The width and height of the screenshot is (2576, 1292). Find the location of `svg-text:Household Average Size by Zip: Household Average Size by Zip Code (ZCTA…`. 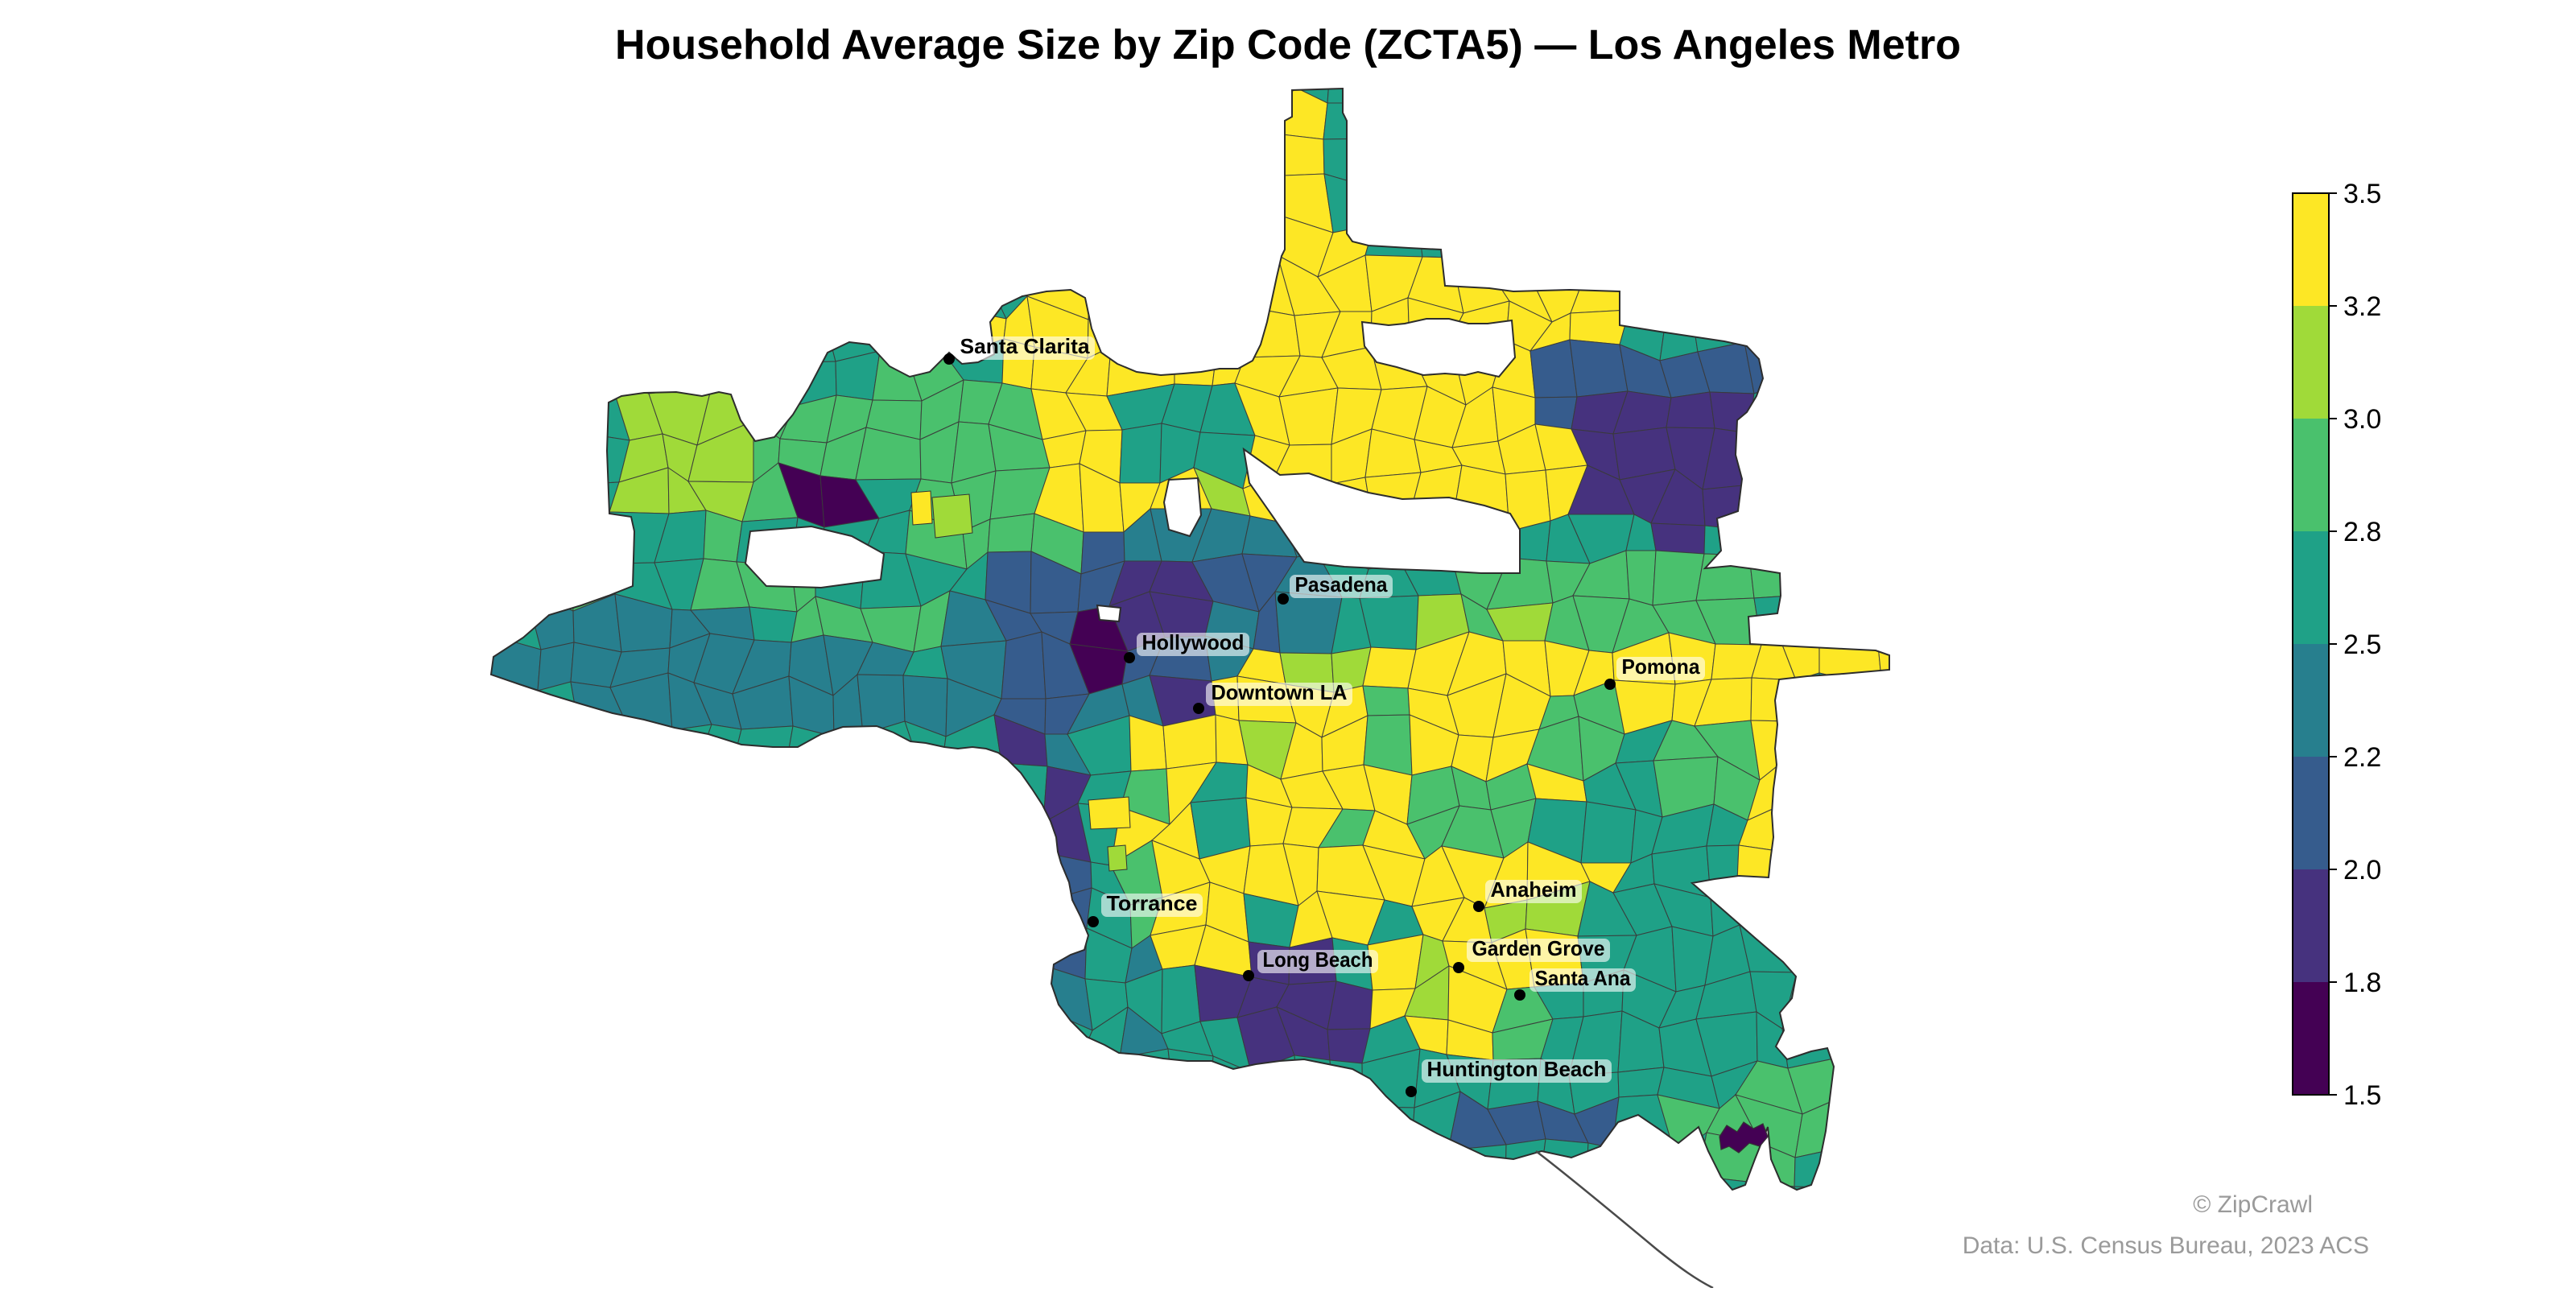

svg-text:Household Average Size by Zip: Household Average Size by Zip Code (ZCTA… is located at coordinates (1288, 45).